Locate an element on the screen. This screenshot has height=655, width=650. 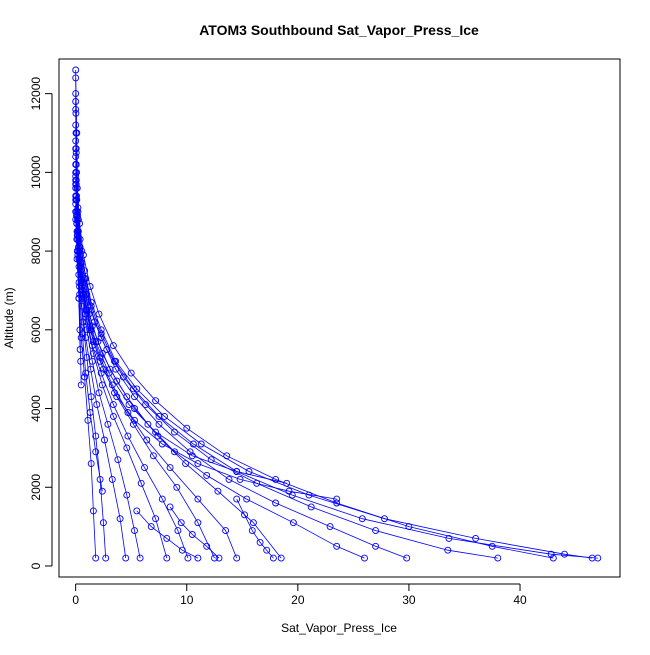
y-tick-label: 6000 is located at coordinates (36, 329).